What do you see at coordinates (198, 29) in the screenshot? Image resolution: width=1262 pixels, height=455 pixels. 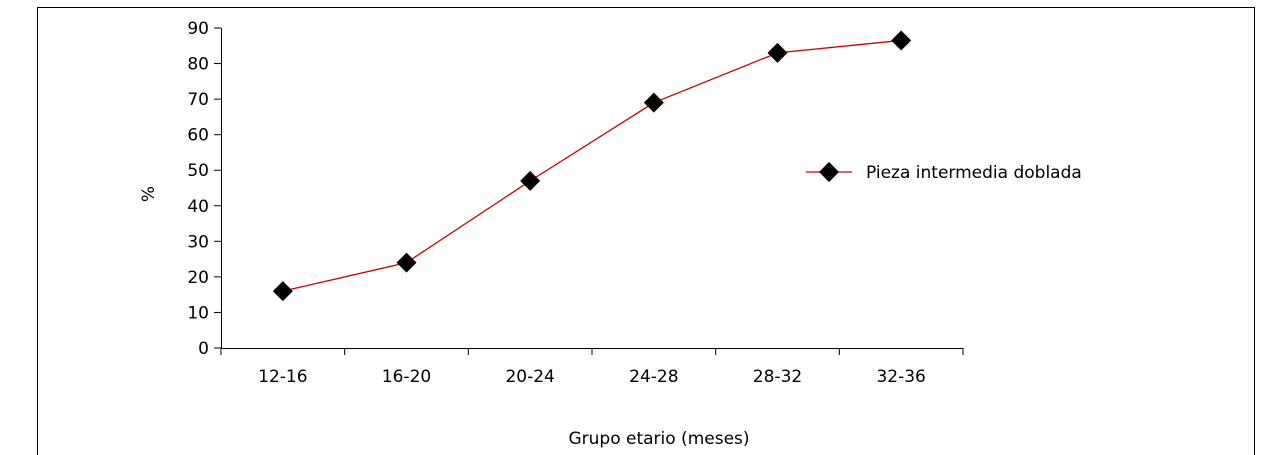 I see `y-tick-label: 90` at bounding box center [198, 29].